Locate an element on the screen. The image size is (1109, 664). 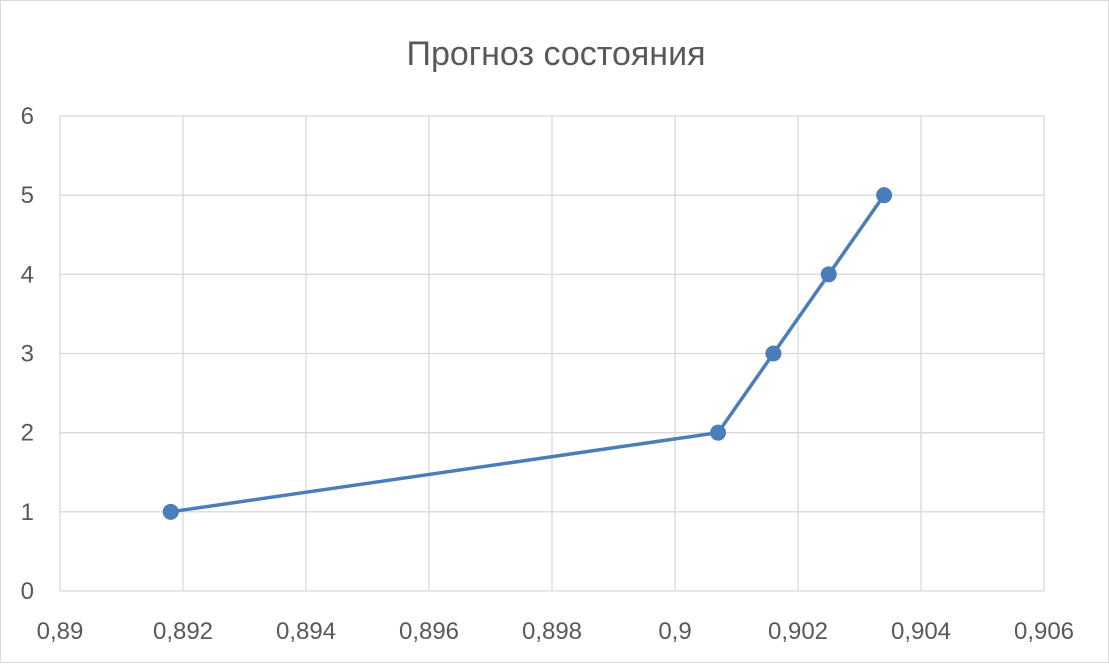
x-tick-label: 0,89 is located at coordinates (60, 631).